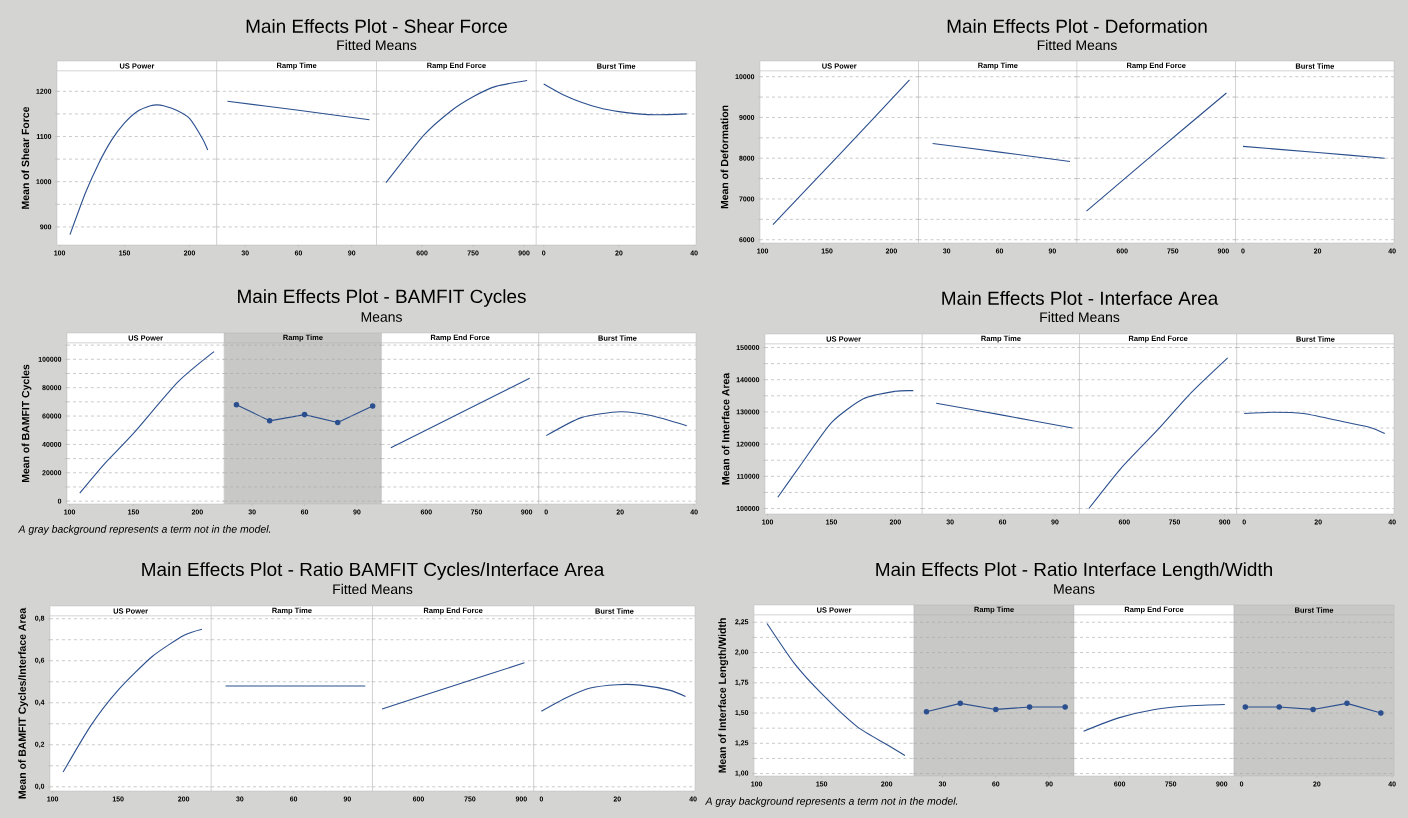  I want to click on text: Main Effects Plot - Interface Area, so click(1080, 298).